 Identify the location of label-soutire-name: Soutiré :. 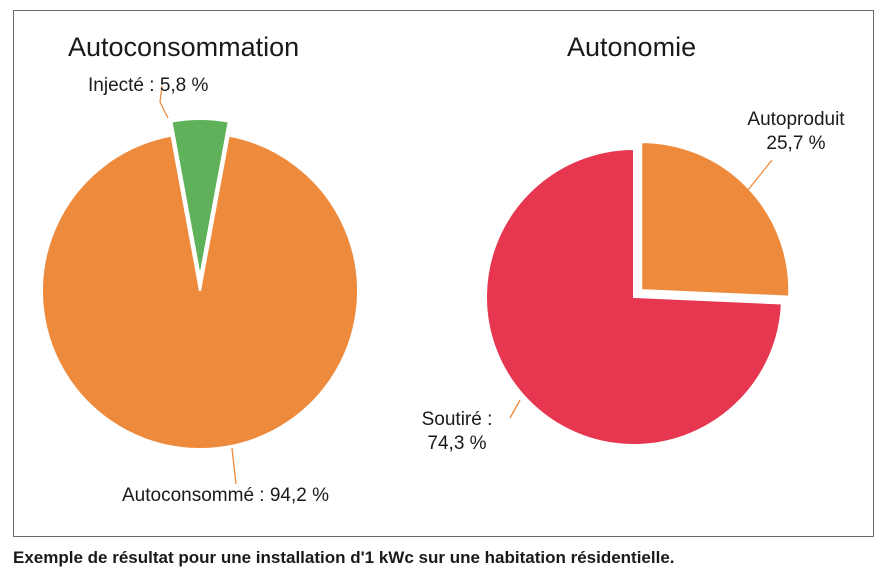
(457, 419).